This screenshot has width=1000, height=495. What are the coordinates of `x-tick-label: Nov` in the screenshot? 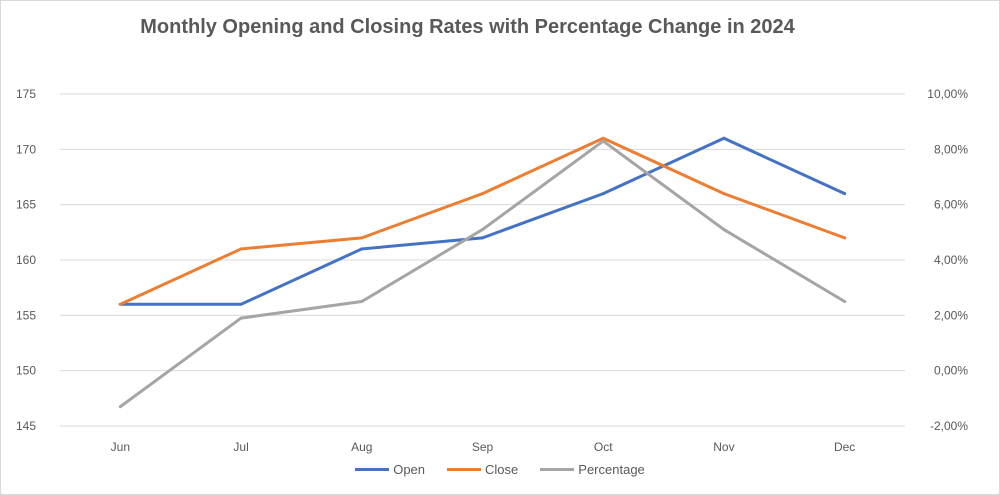 It's located at (723, 447).